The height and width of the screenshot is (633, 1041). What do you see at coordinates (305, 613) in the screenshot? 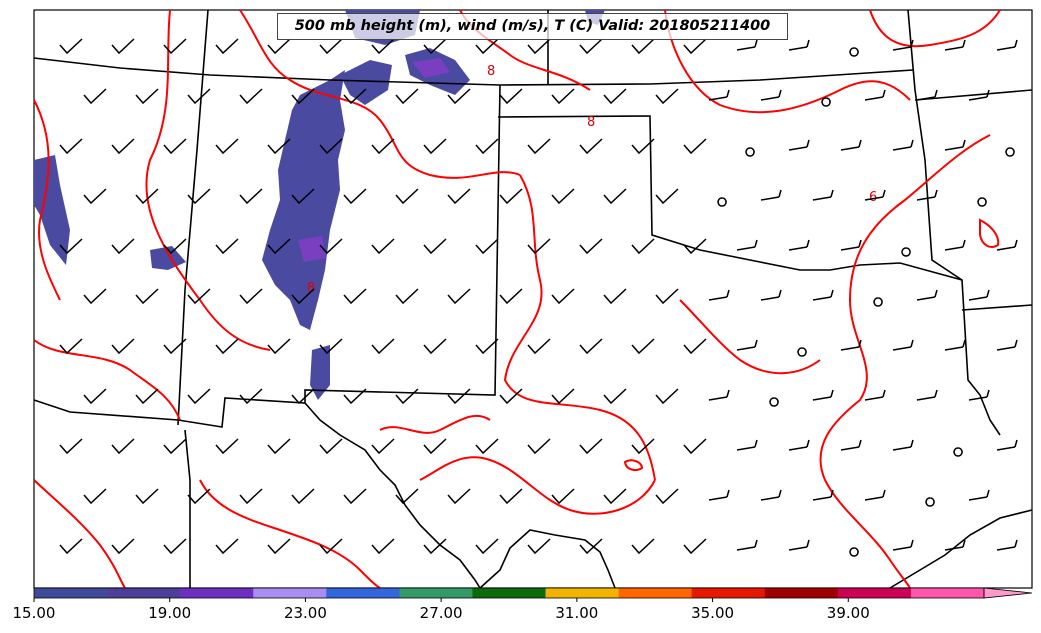
I see `colorbar-tick-label: 23.00` at bounding box center [305, 613].